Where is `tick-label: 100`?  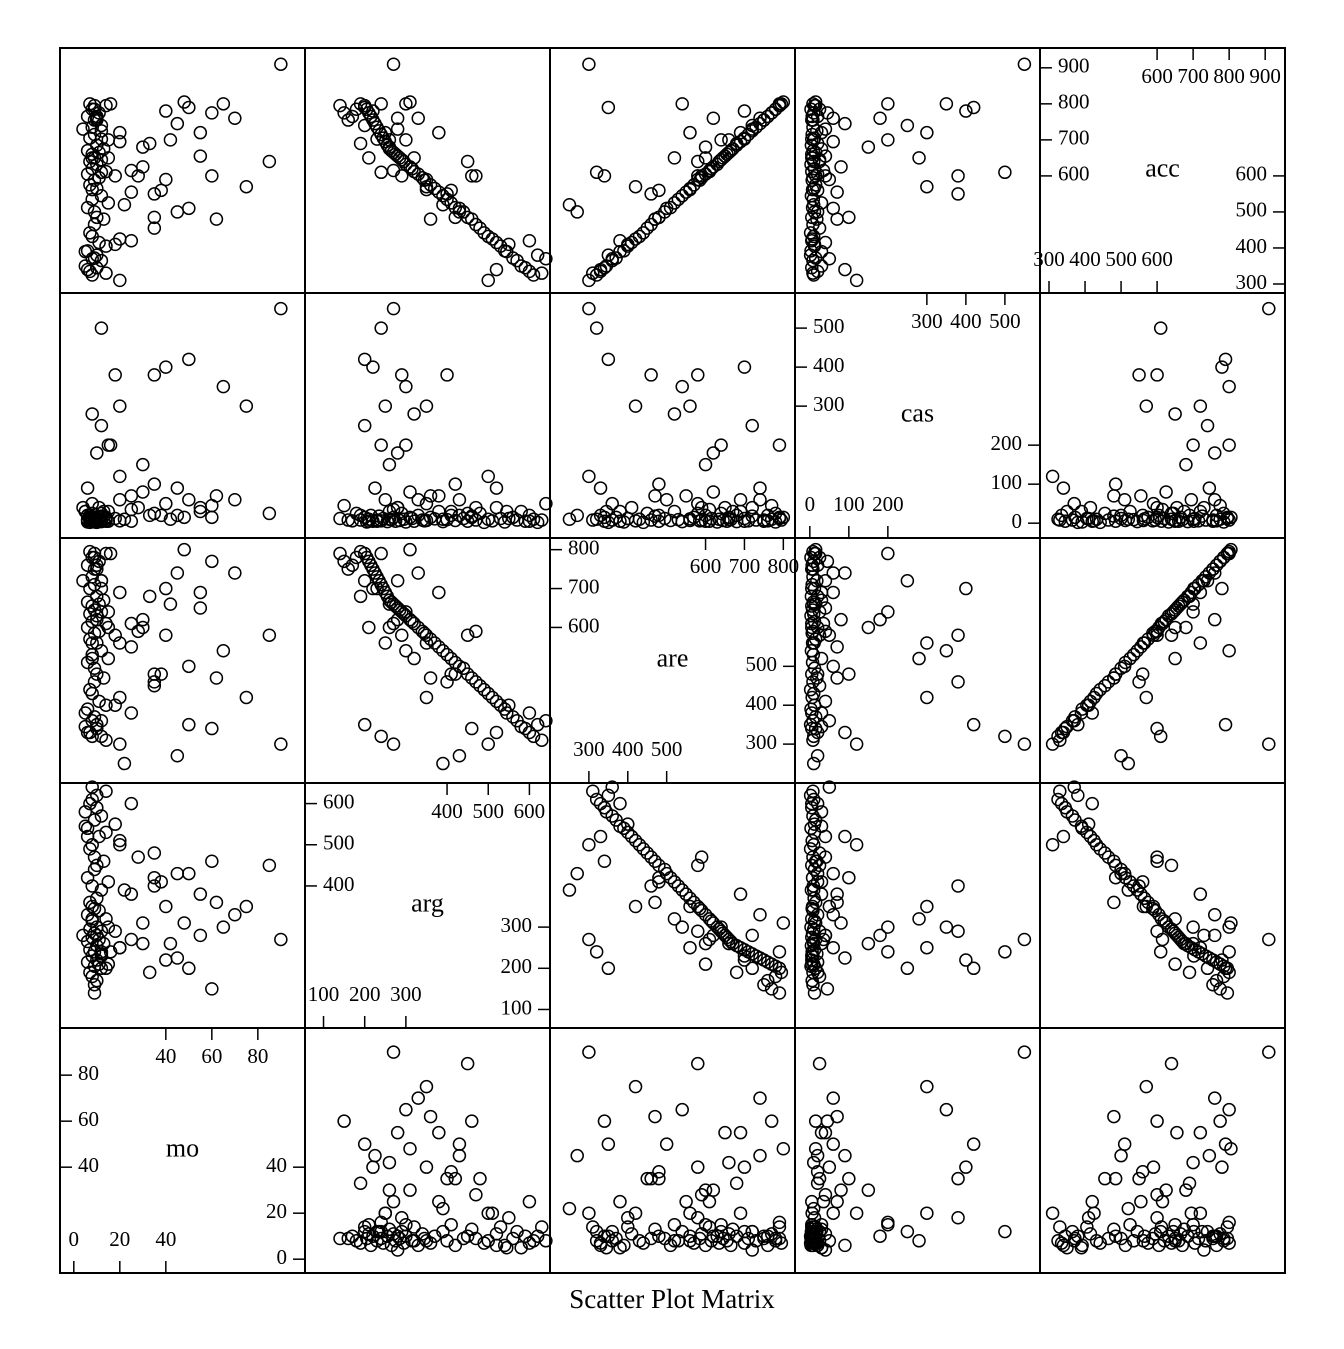 tick-label: 100 is located at coordinates (517, 1007).